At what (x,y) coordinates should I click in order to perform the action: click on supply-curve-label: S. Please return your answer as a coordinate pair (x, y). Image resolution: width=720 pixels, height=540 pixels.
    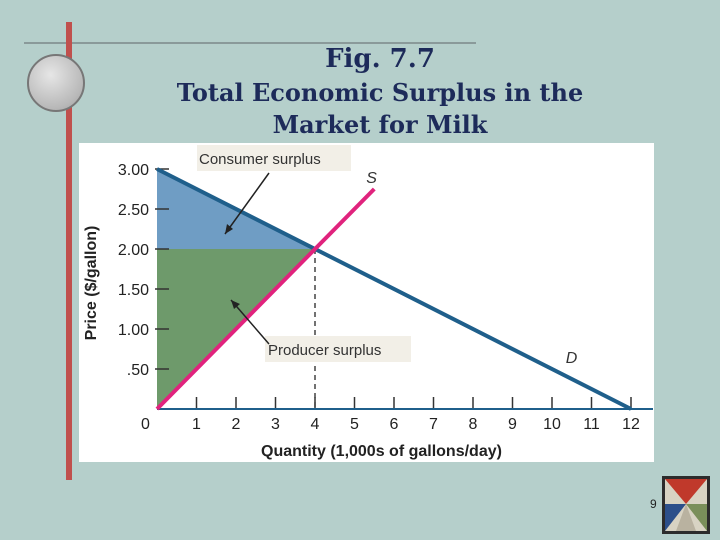
    Looking at the image, I should click on (371, 178).